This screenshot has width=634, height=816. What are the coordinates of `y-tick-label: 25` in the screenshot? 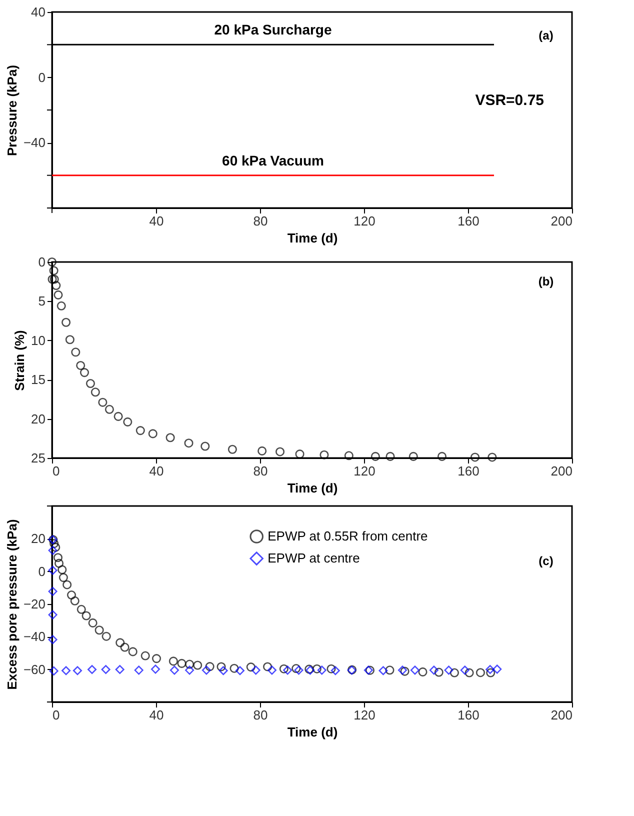 It's located at (38, 458).